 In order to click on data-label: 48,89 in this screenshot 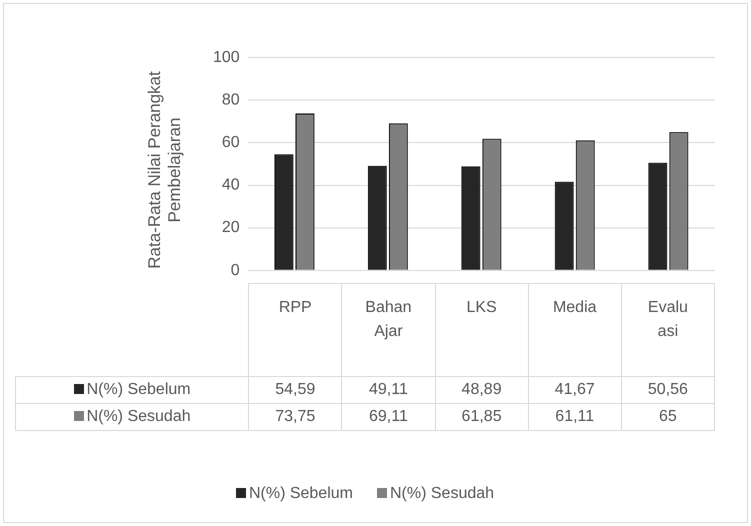, I will do `click(481, 390)`.